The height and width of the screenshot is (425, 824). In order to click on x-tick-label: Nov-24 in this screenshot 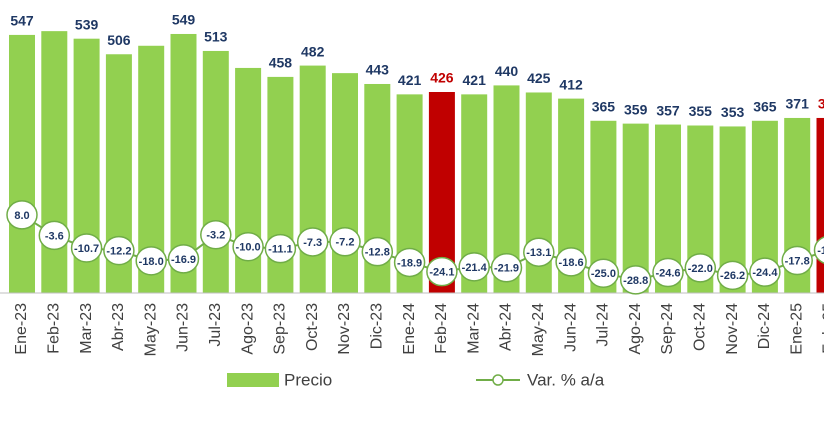, I will do `click(732, 329)`.